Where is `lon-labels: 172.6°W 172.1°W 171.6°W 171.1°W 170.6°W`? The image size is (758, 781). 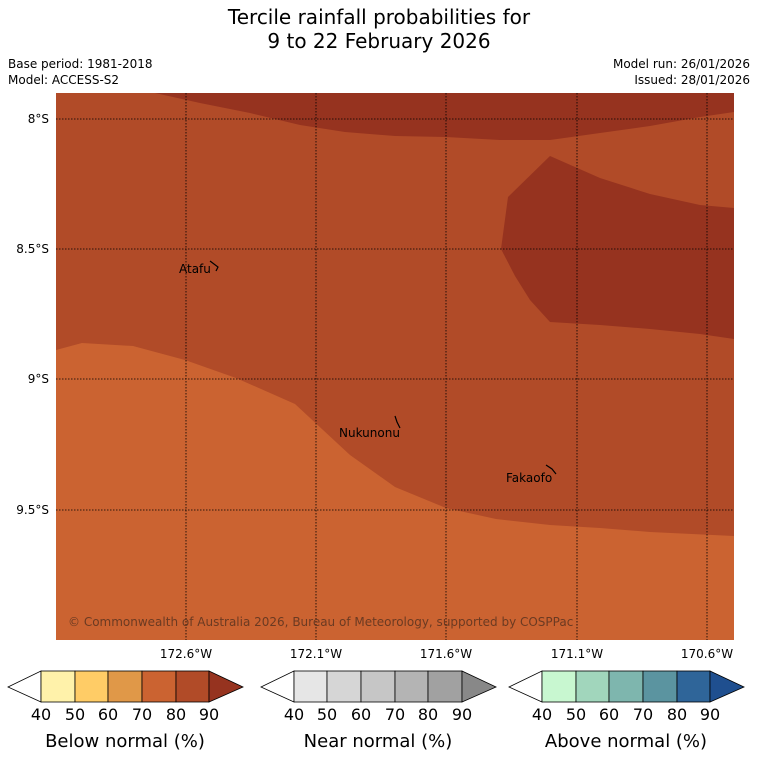
lon-labels: 172.6°W 172.1°W 171.6°W 171.1°W 170.6°W is located at coordinates (446, 654).